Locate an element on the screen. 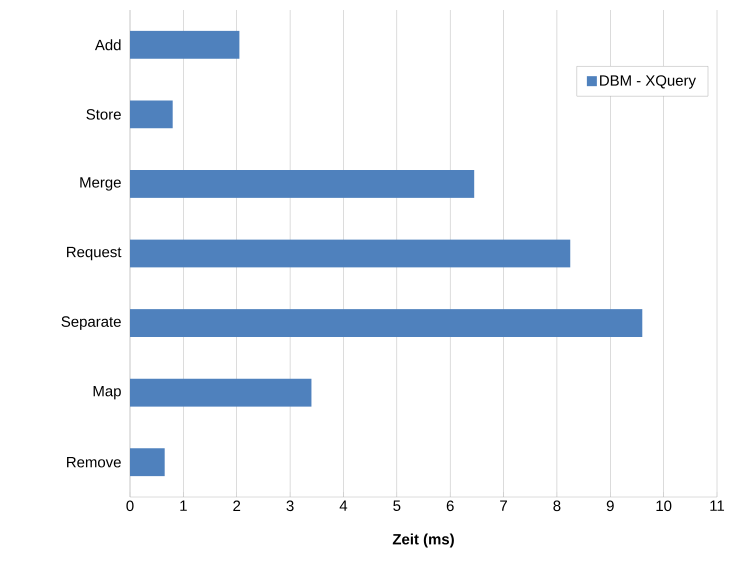  x-tick-label: 2 is located at coordinates (236, 505).